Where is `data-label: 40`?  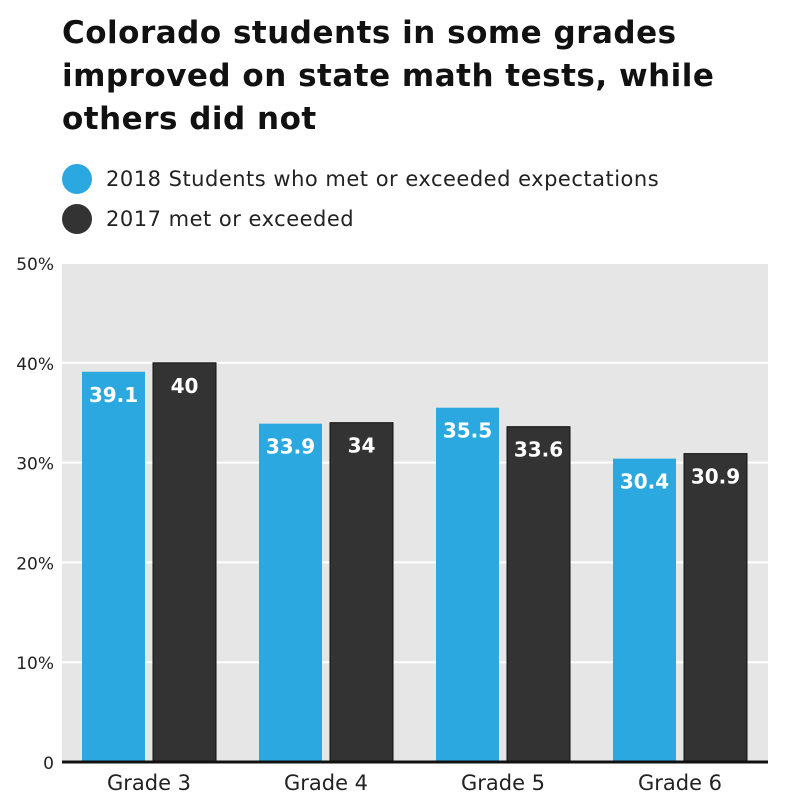 data-label: 40 is located at coordinates (185, 386).